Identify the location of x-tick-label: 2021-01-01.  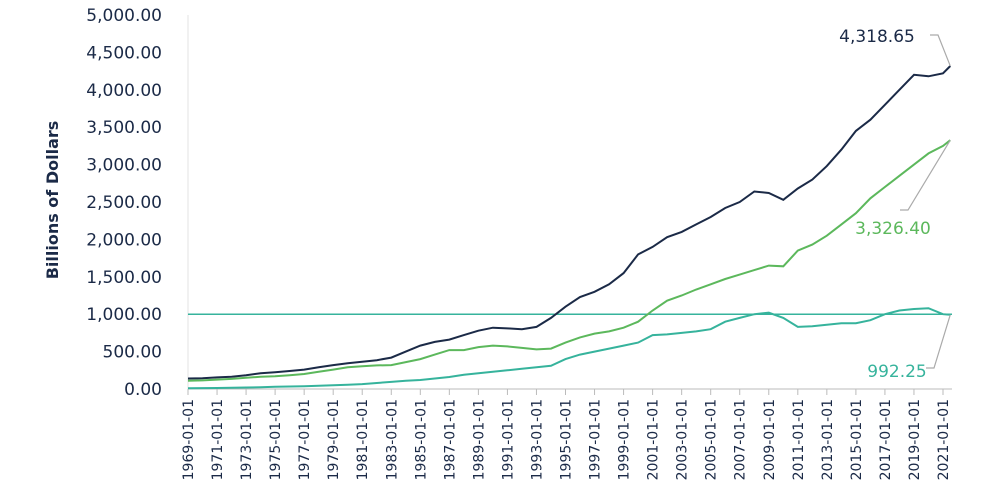
(944, 439).